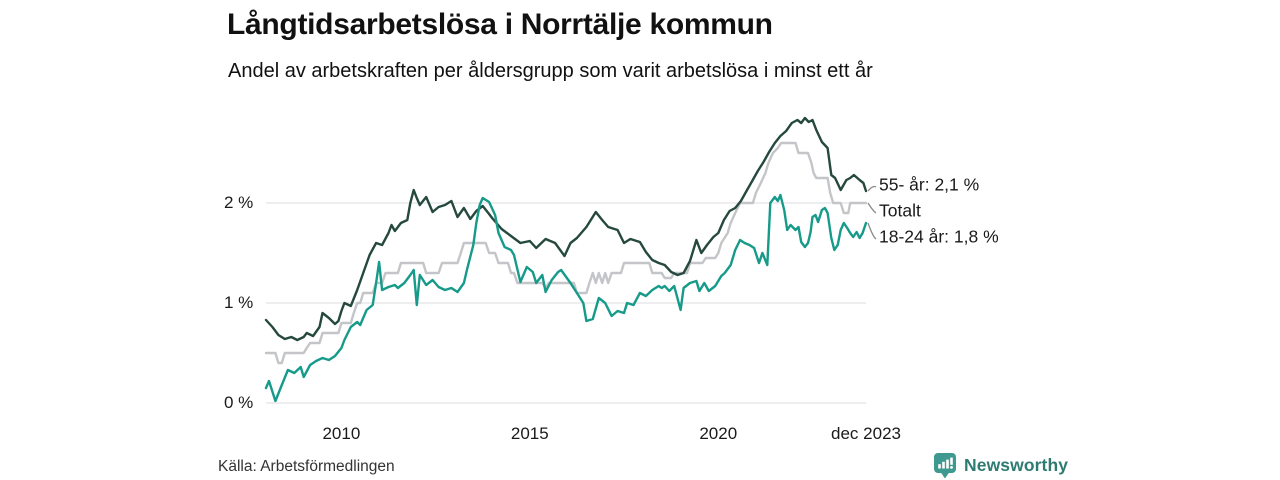  What do you see at coordinates (529, 433) in the screenshot?
I see `x-tick-label: 2015` at bounding box center [529, 433].